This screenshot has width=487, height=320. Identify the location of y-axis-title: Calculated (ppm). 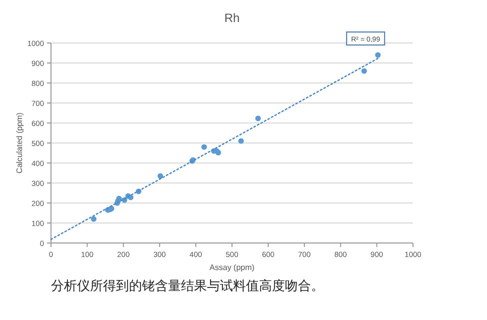
(19, 143).